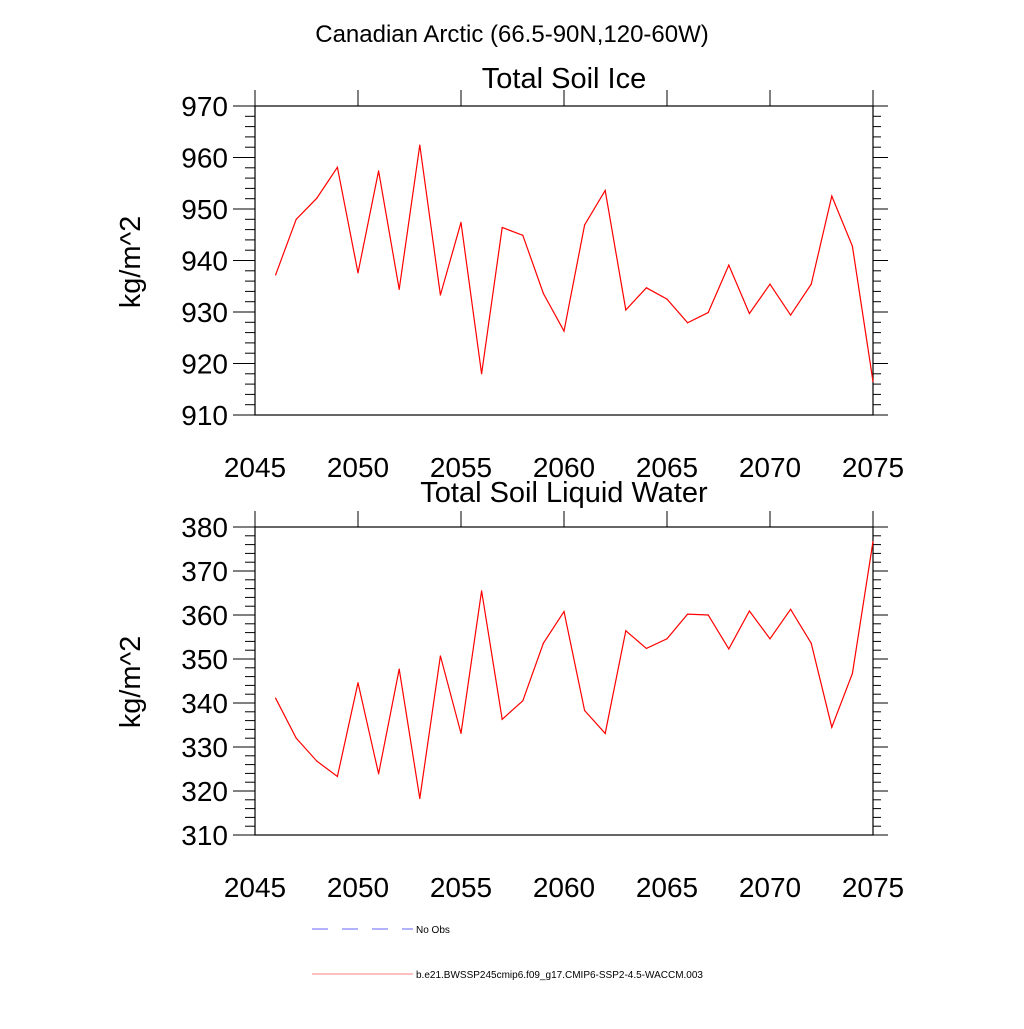  Describe the element at coordinates (204, 261) in the screenshot. I see `y-tick-label: 940` at that location.